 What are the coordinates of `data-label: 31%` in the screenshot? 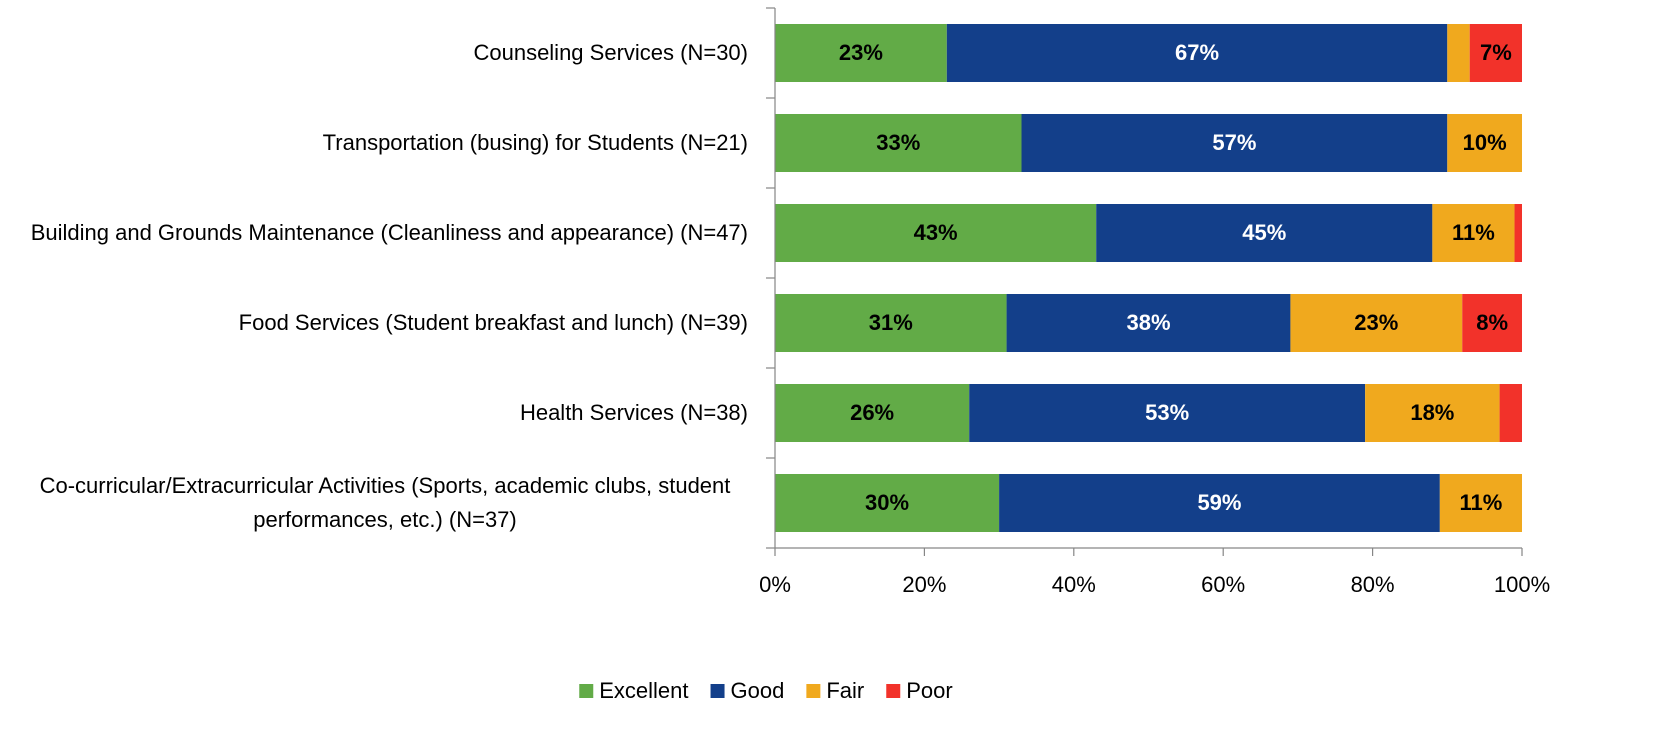 It's located at (891, 322).